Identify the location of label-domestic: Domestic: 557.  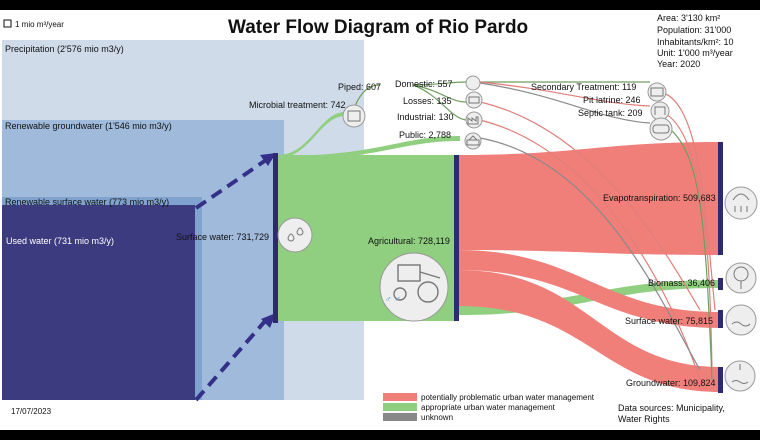
(424, 84).